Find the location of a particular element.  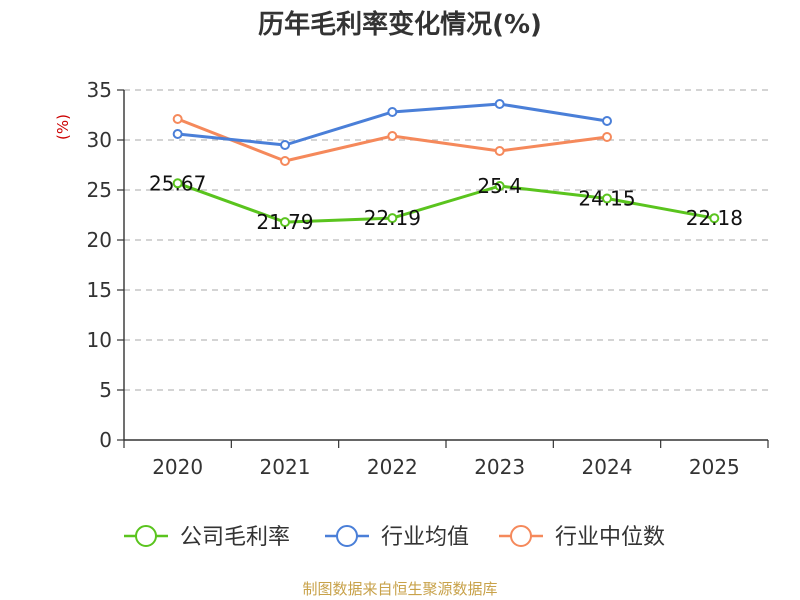

x-tick-label: 2025 is located at coordinates (714, 467).